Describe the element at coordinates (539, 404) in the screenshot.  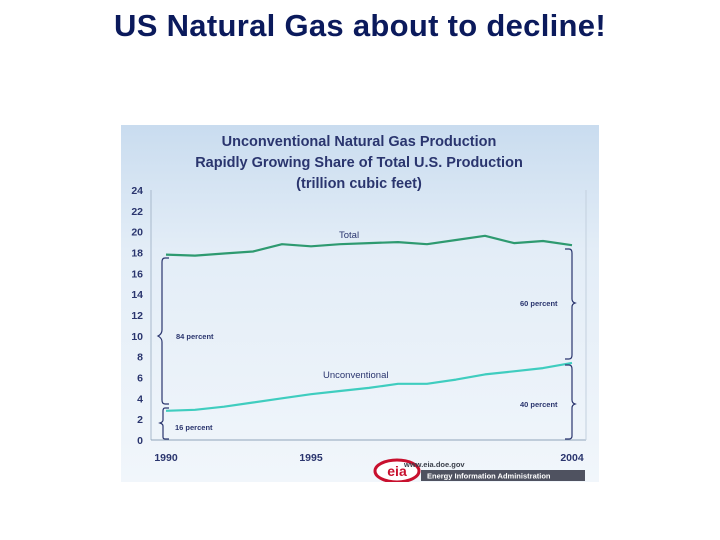
I see `annotation-40-percent: 40 percent` at that location.